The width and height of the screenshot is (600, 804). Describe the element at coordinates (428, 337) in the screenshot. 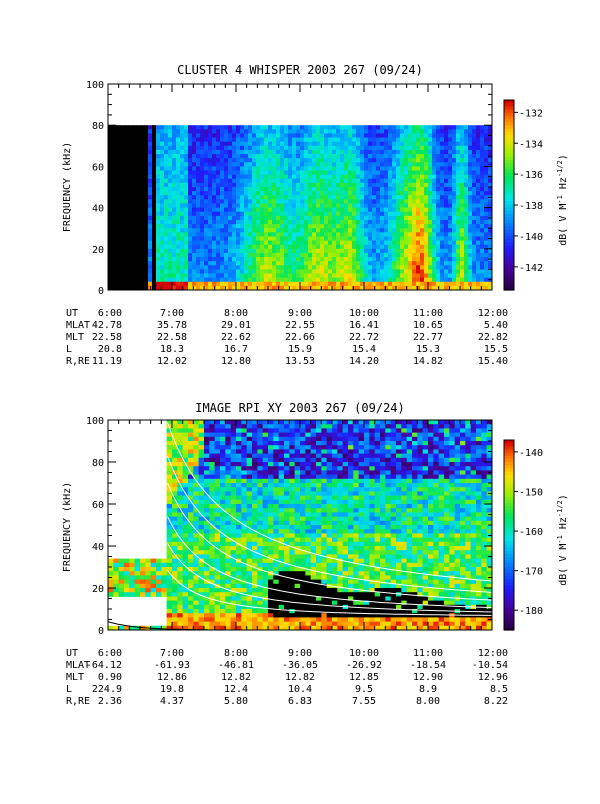

I see `eph-value: 22.77` at that location.